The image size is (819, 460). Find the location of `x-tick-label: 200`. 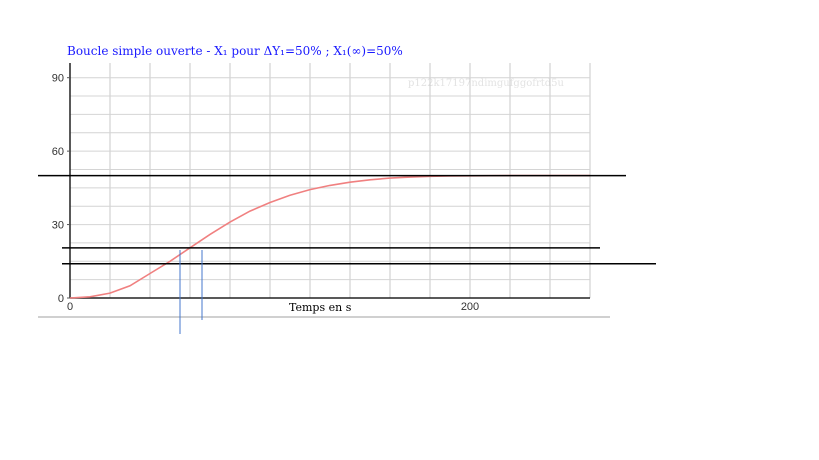

x-tick-label: 200 is located at coordinates (470, 307).